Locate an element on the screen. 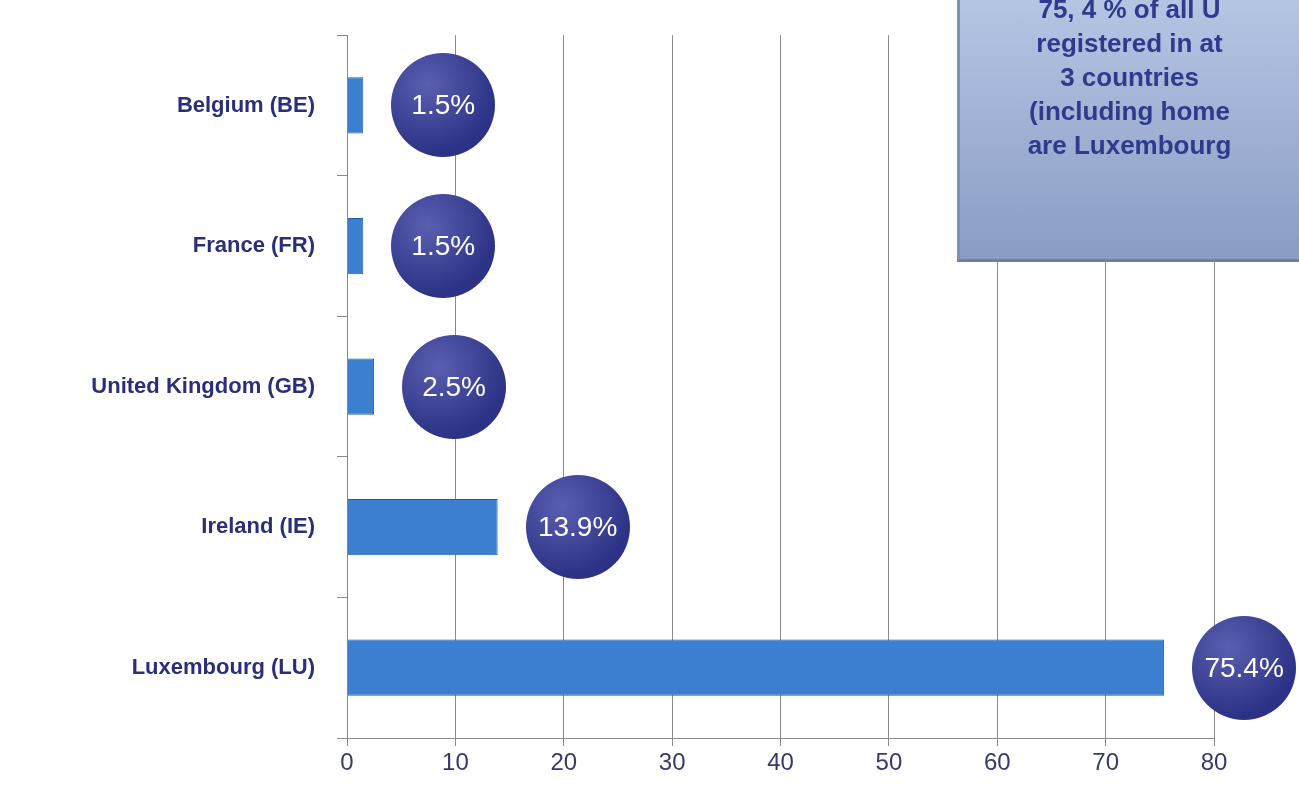 Image resolution: width=1299 pixels, height=800 pixels. y-tick-label: France (FR) is located at coordinates (253, 245).